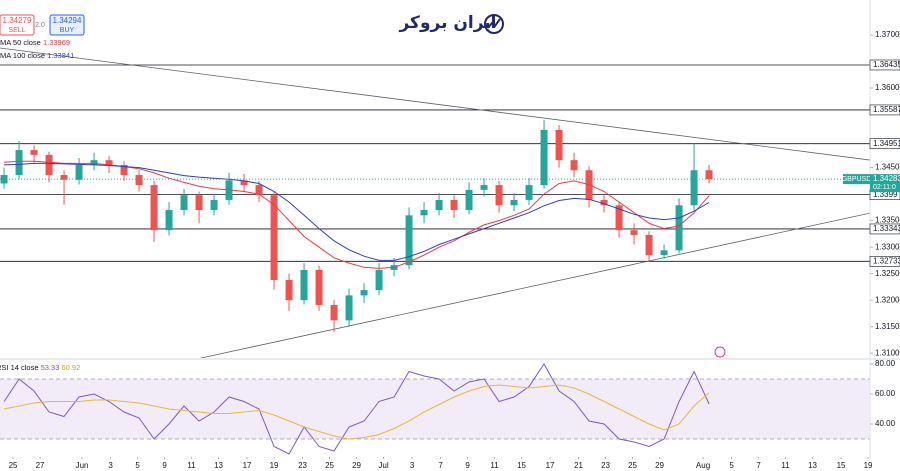 This screenshot has width=900, height=471. Describe the element at coordinates (60, 55) in the screenshot. I see `legend-value: 1.33841` at that location.